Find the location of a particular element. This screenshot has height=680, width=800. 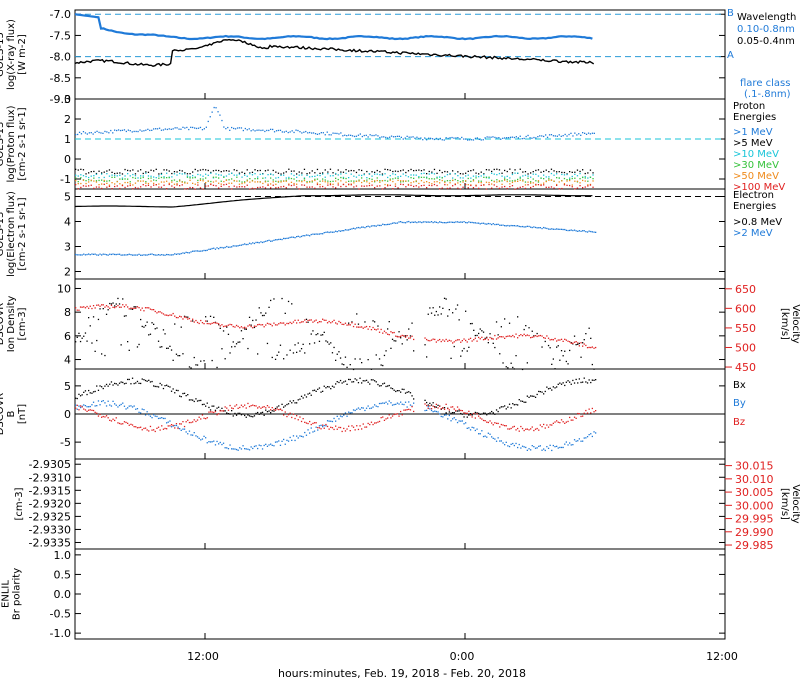

y-tick-label: 4 is located at coordinates (67, 222).